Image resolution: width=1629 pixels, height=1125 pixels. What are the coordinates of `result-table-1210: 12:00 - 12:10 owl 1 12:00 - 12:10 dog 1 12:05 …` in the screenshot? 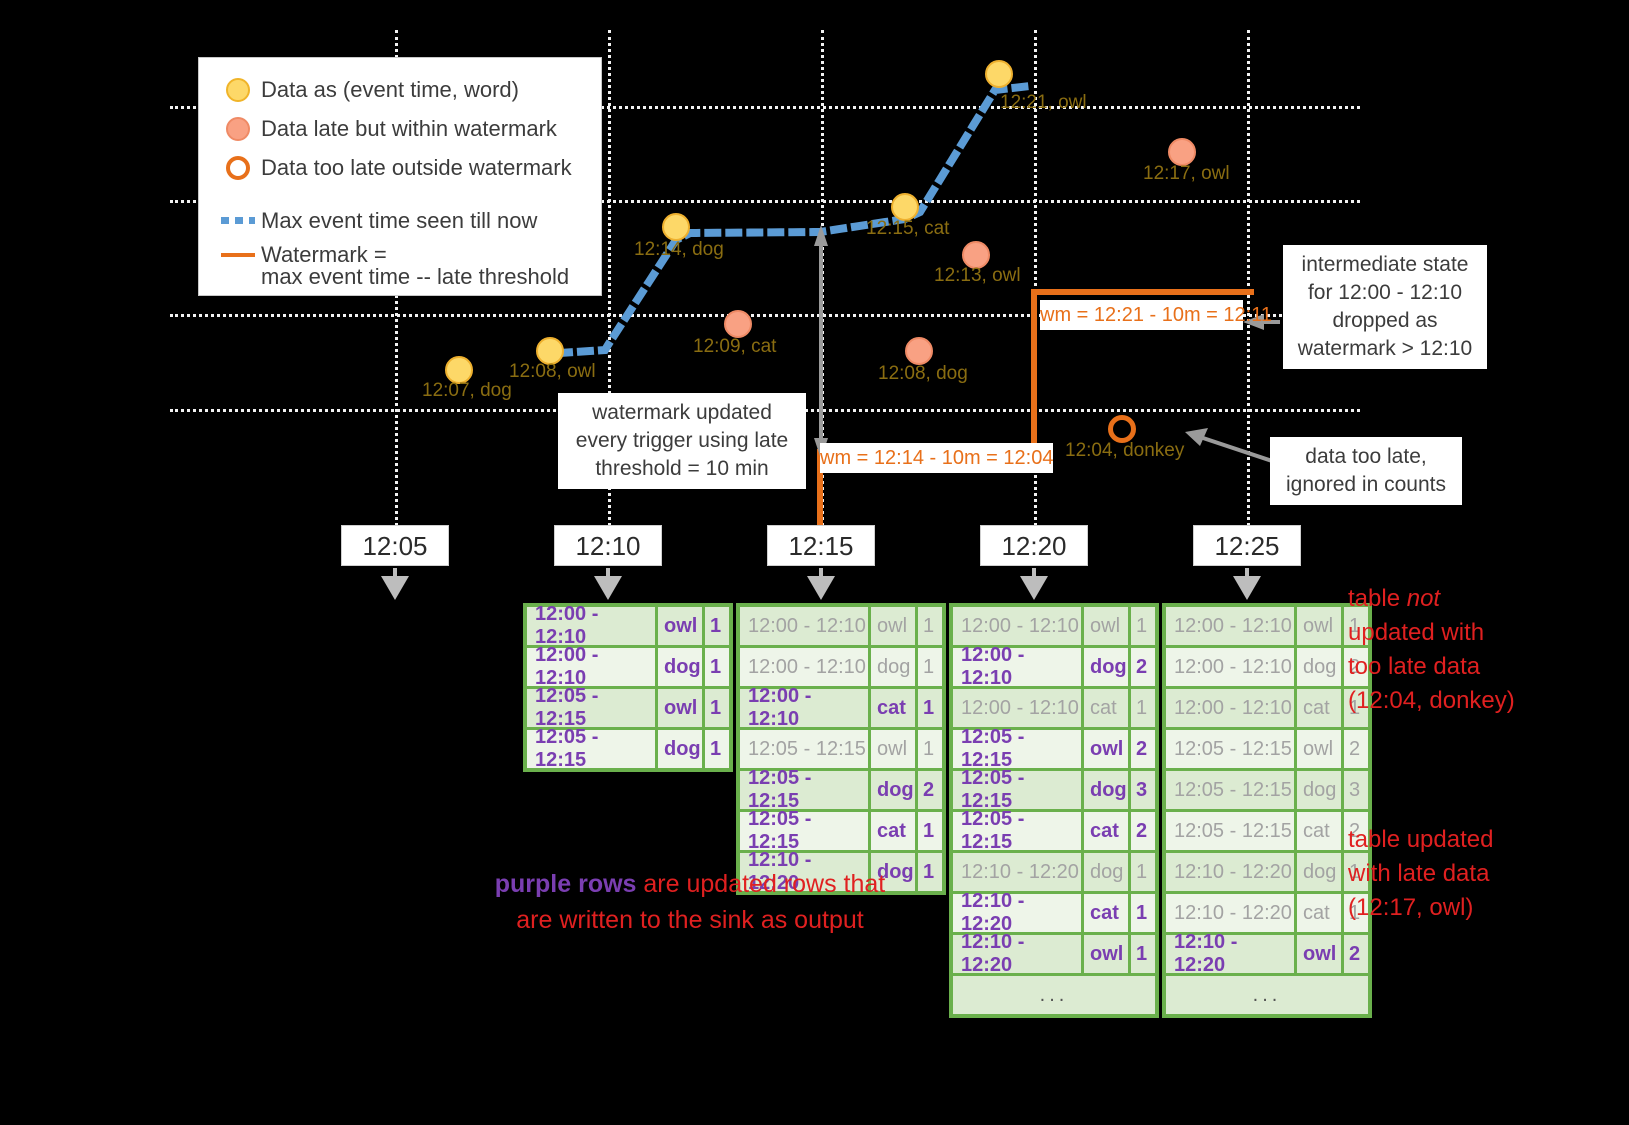 It's located at (628, 687).